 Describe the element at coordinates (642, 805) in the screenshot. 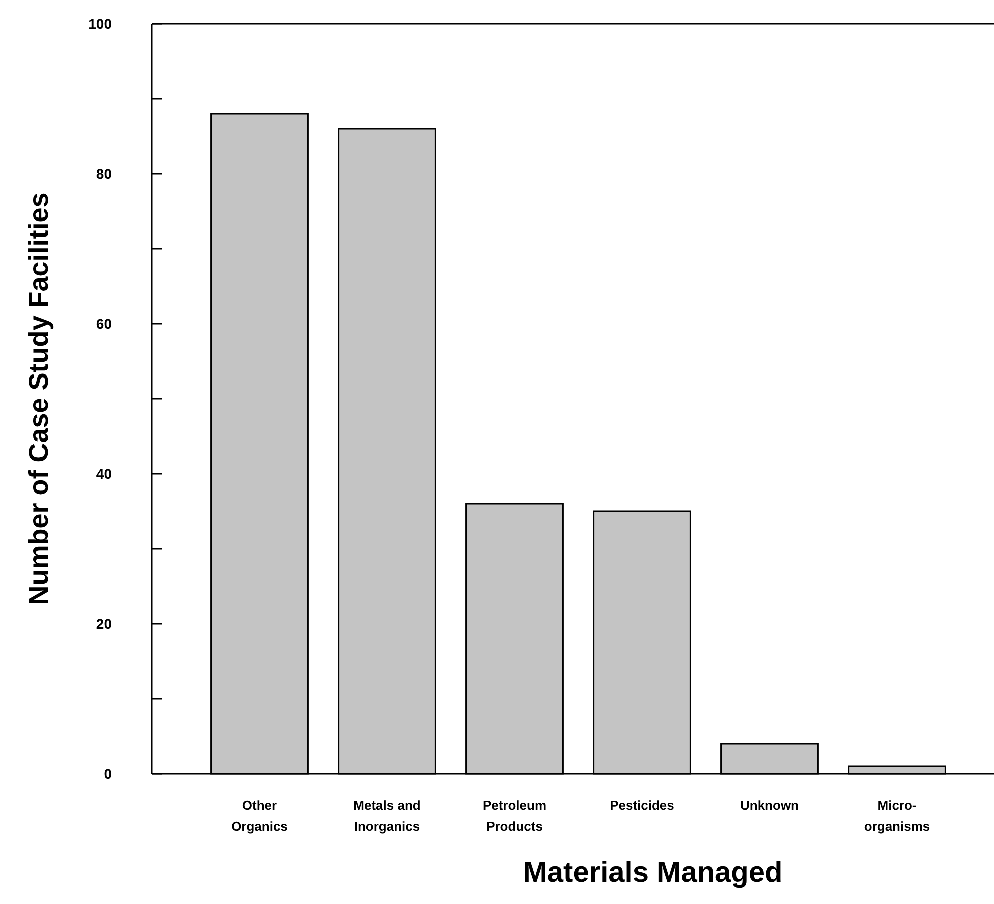

I see `x-tick-label: Pesticides` at that location.